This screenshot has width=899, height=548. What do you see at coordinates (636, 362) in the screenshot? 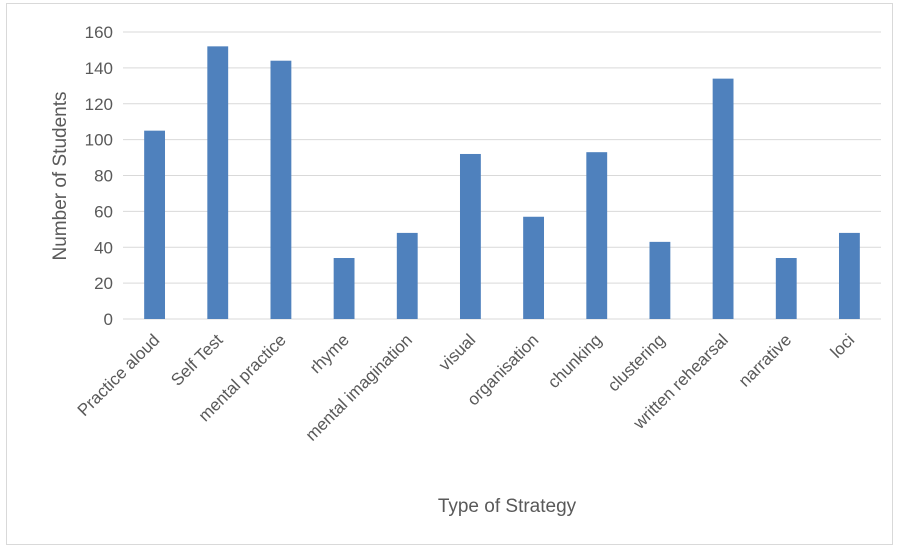
I see `x-tick-label: clustering` at bounding box center [636, 362].